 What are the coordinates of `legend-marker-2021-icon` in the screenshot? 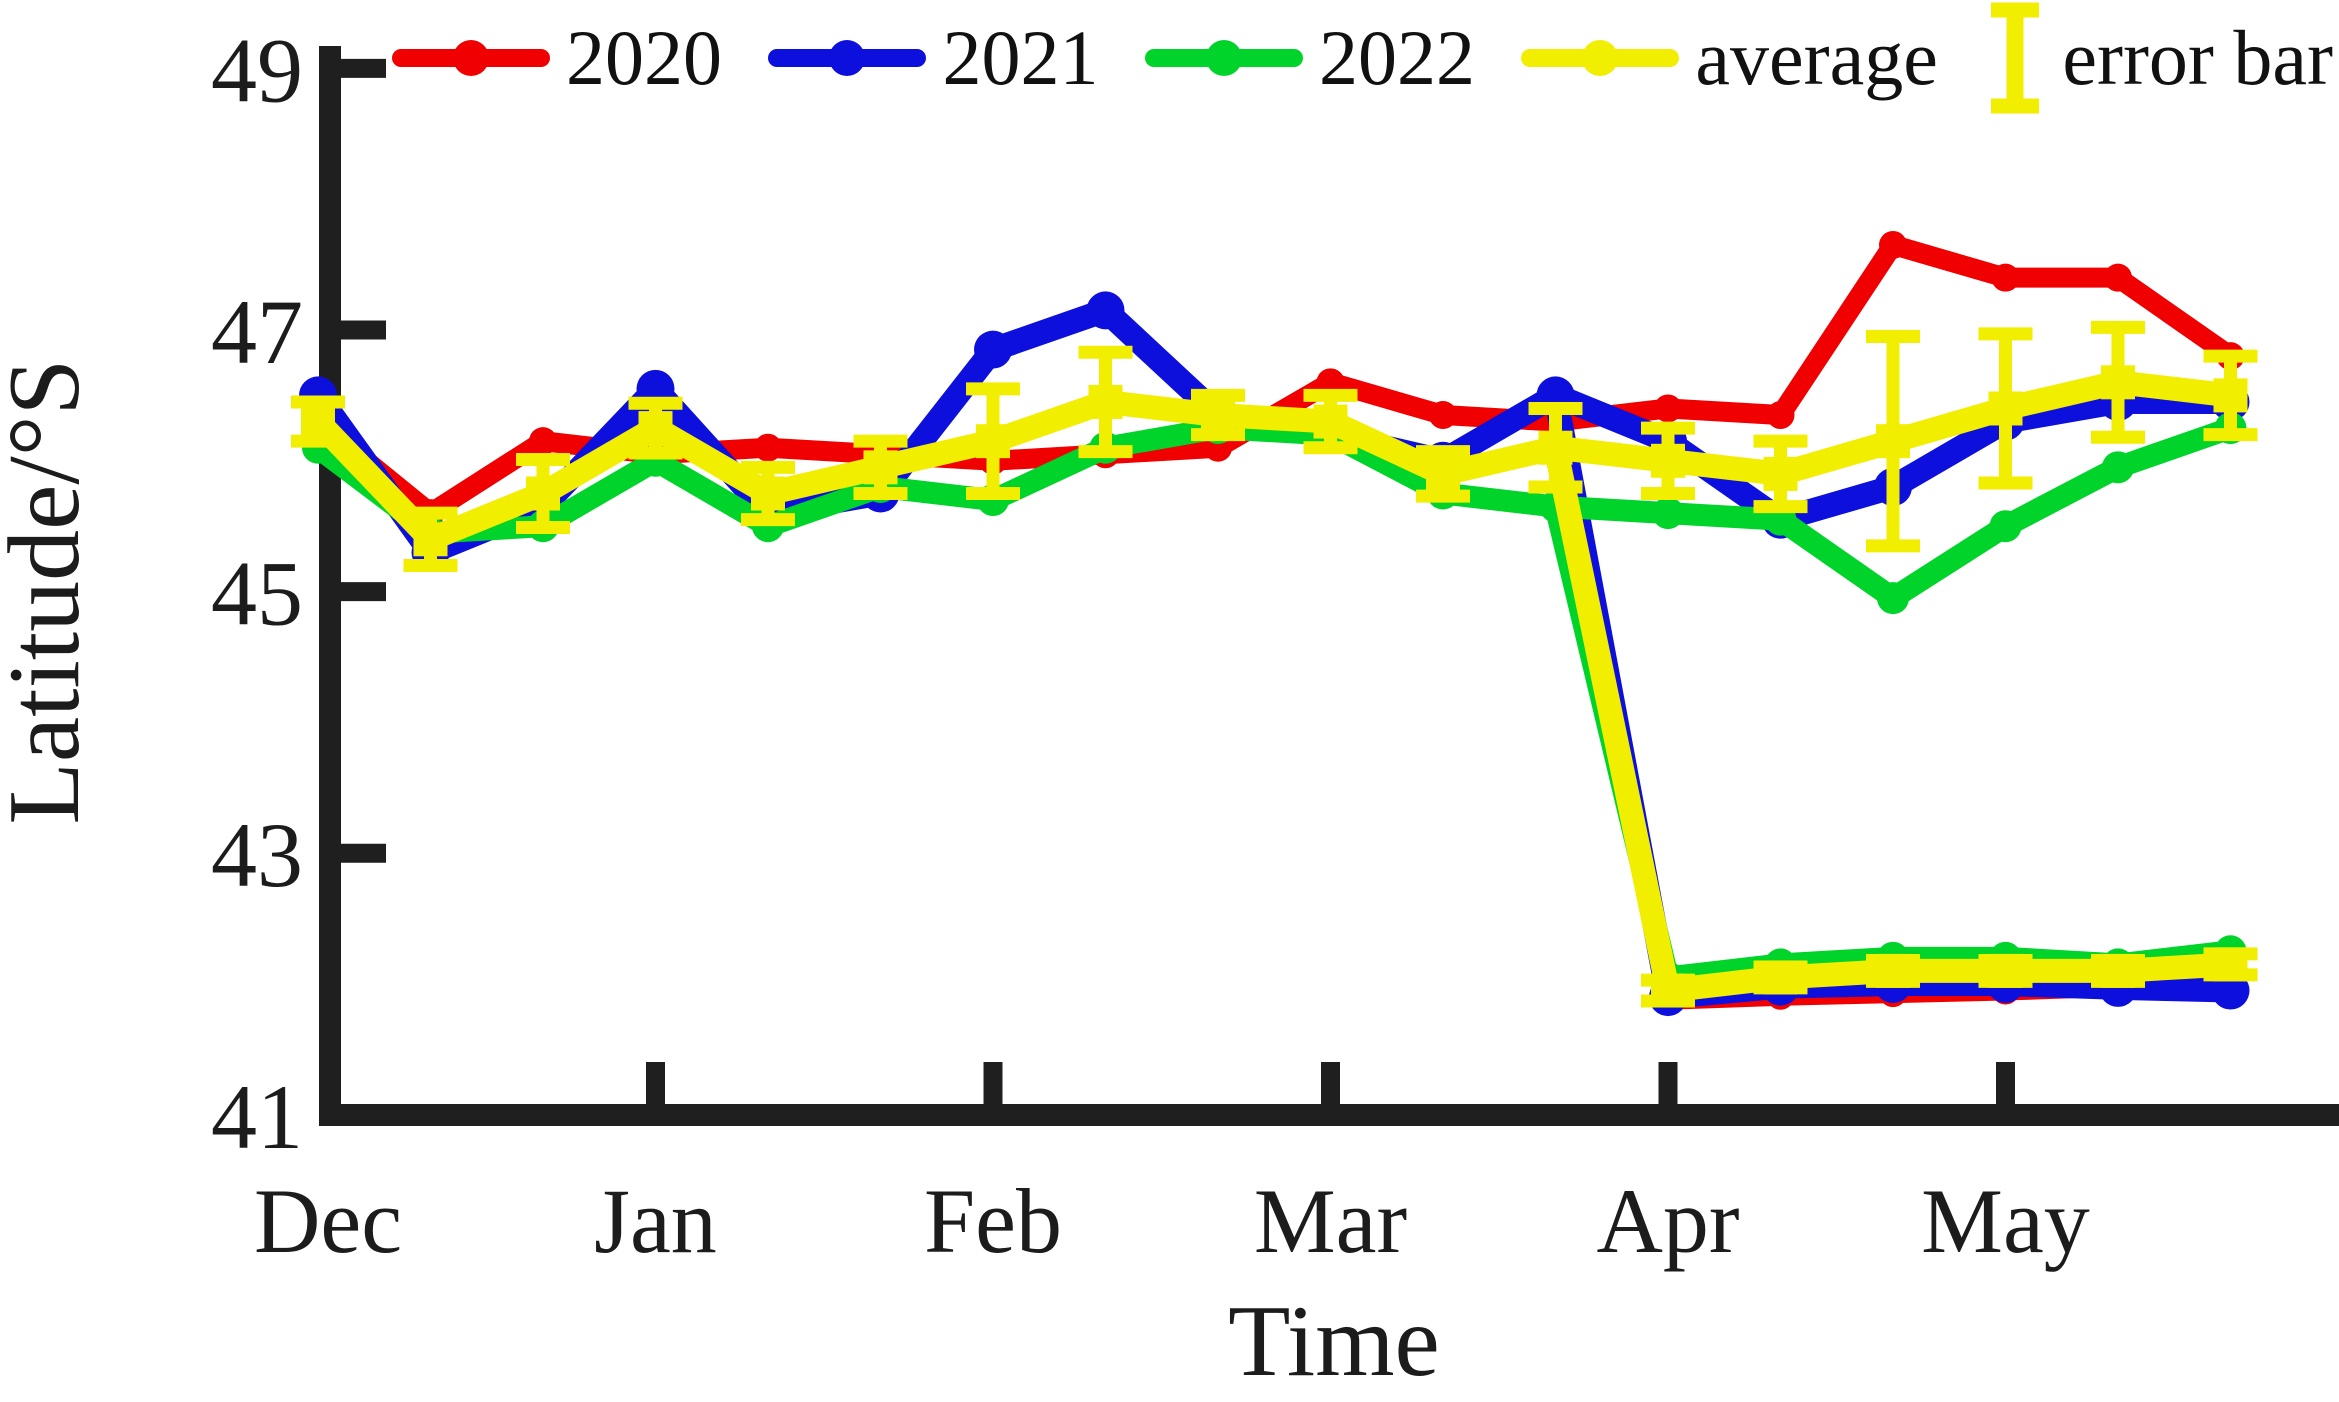 It's located at (847, 58).